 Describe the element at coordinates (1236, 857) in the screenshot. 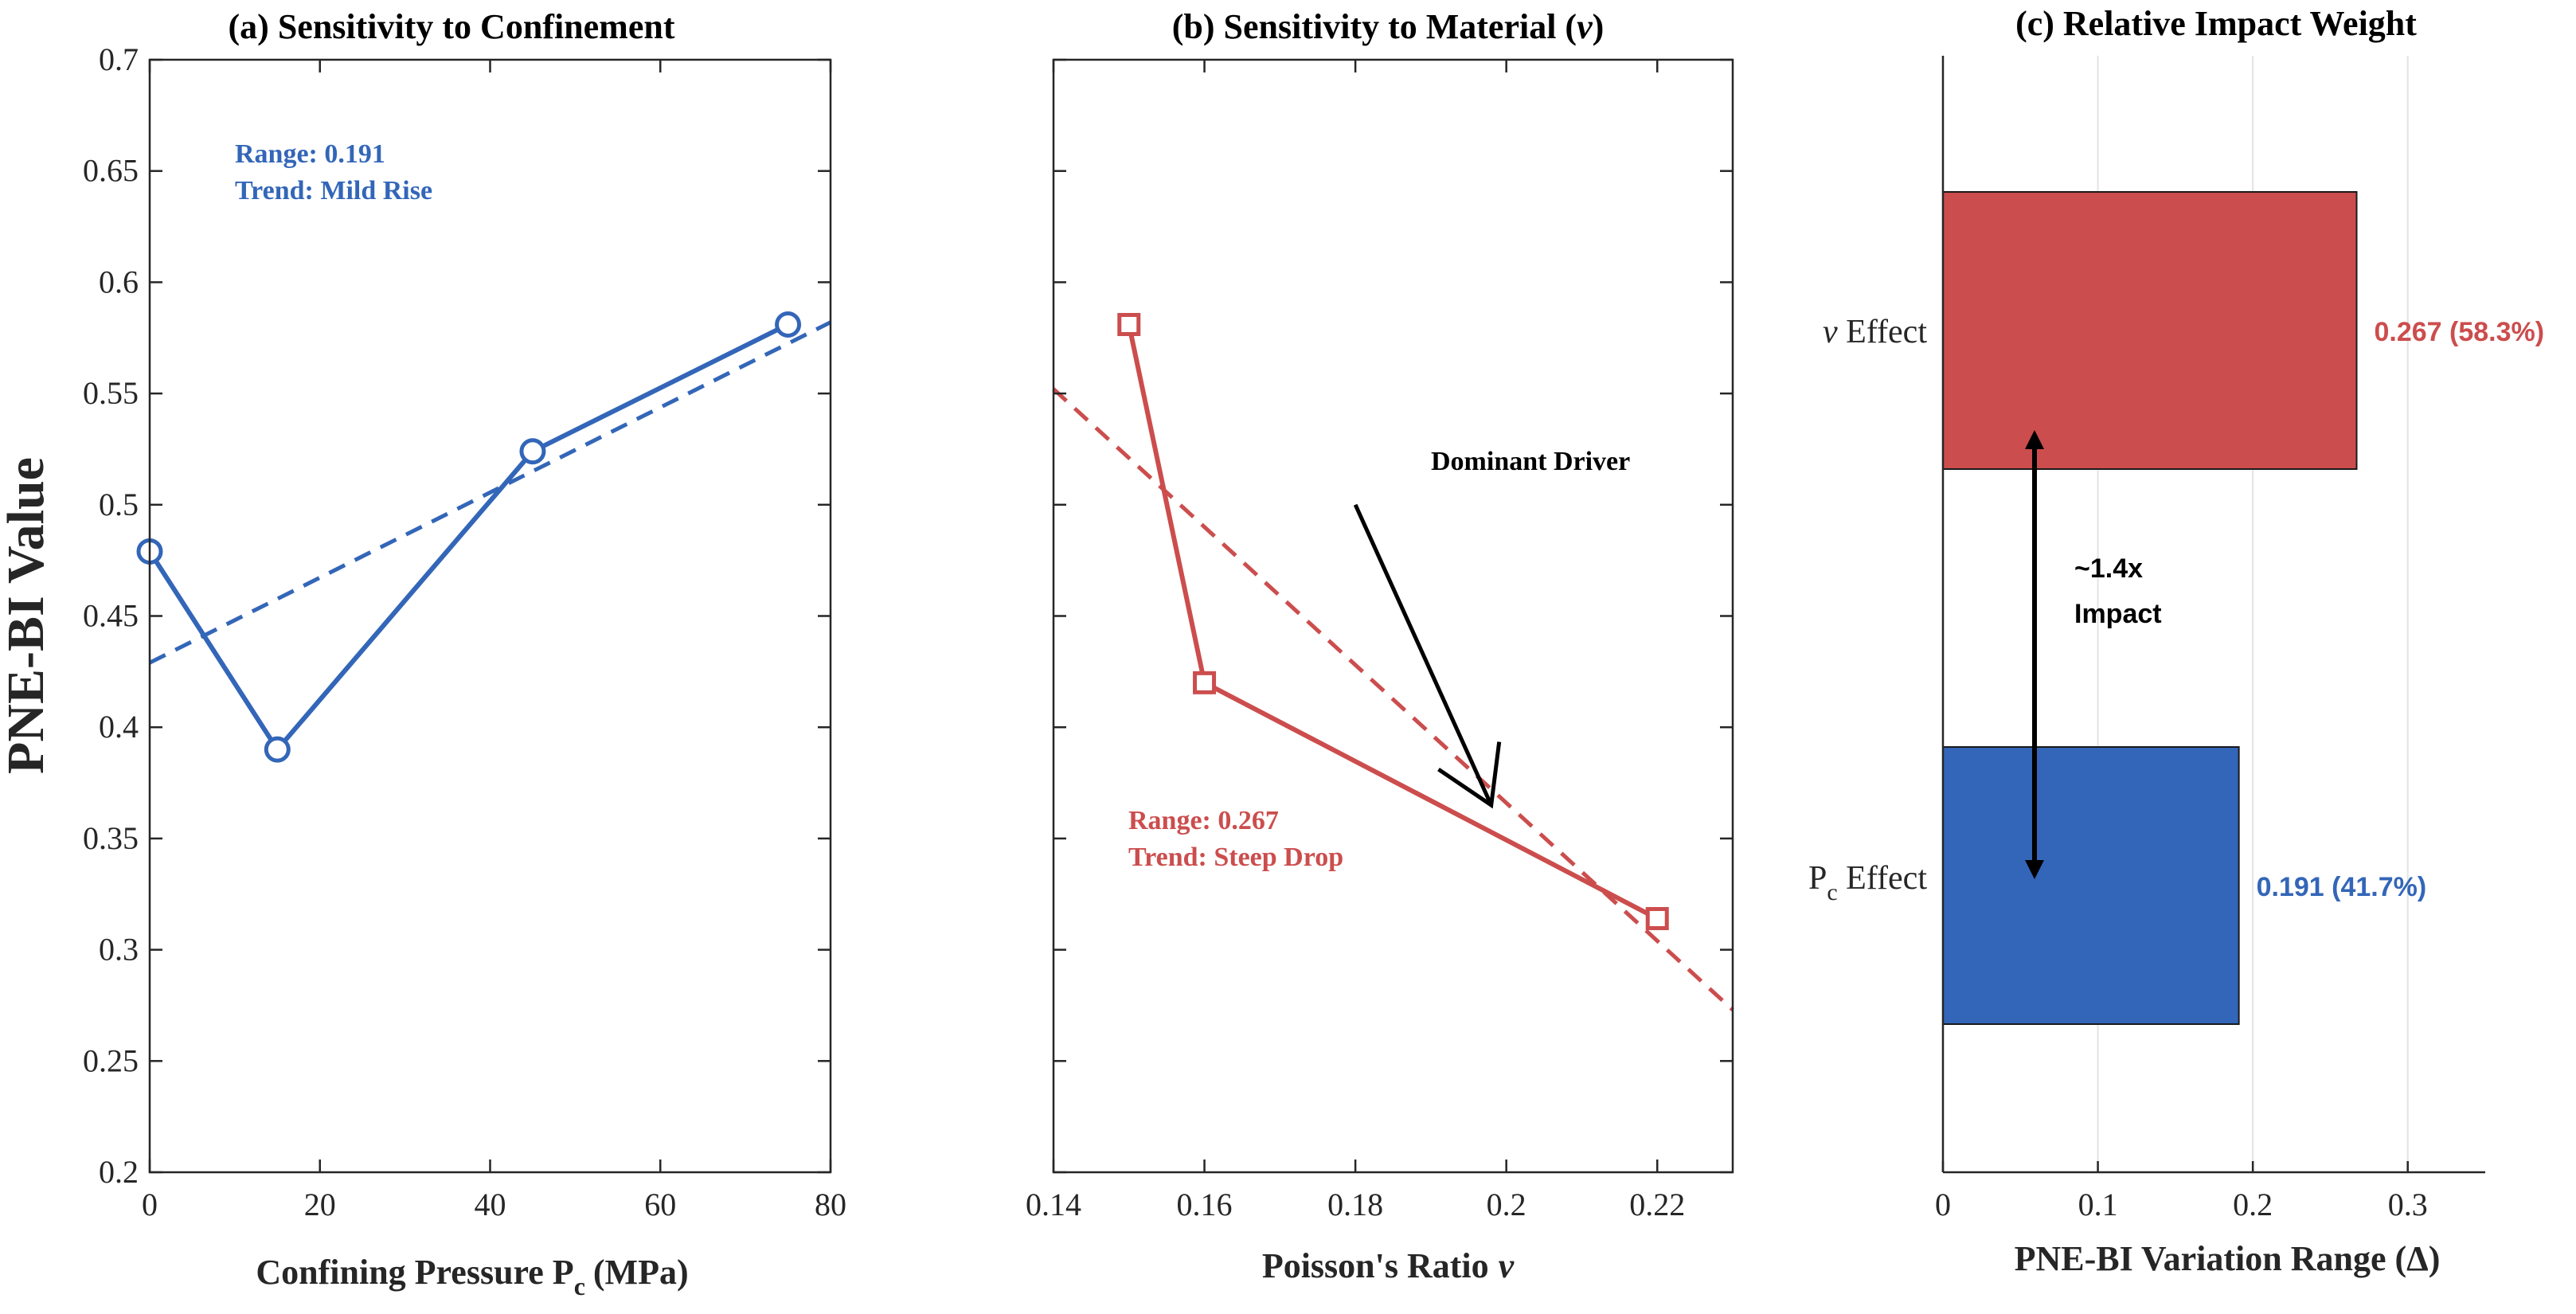

I see `panel-b-trend-annotation: Trend: Steep Drop` at that location.